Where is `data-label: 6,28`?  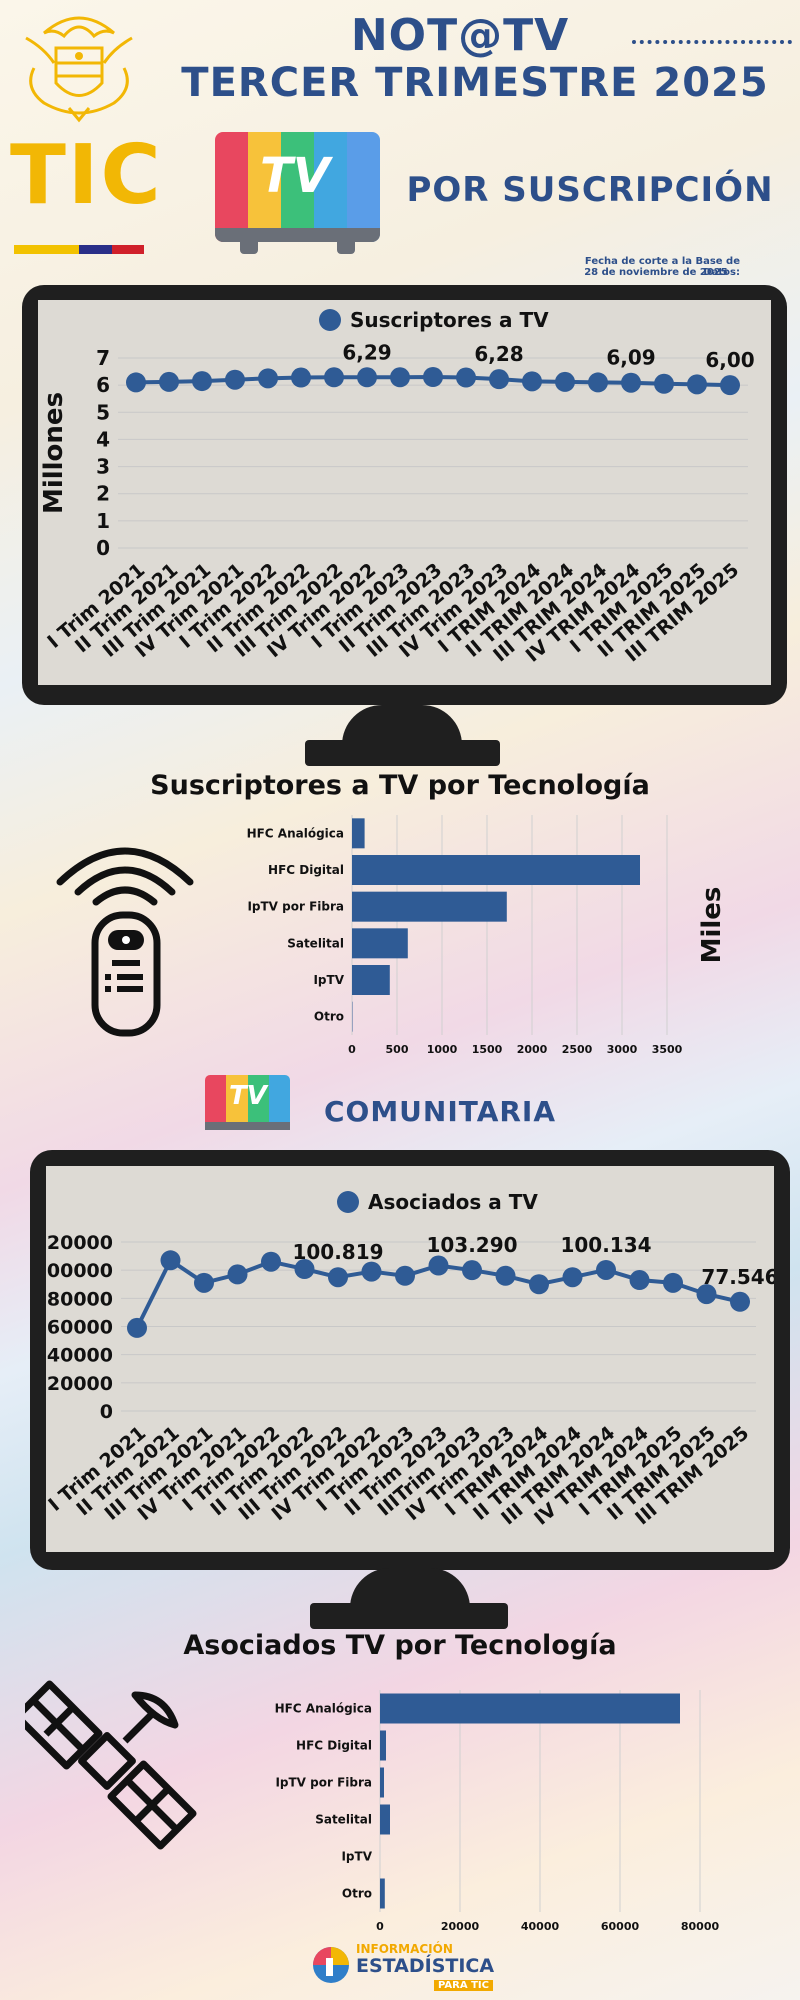 data-label: 6,28 is located at coordinates (498, 354).